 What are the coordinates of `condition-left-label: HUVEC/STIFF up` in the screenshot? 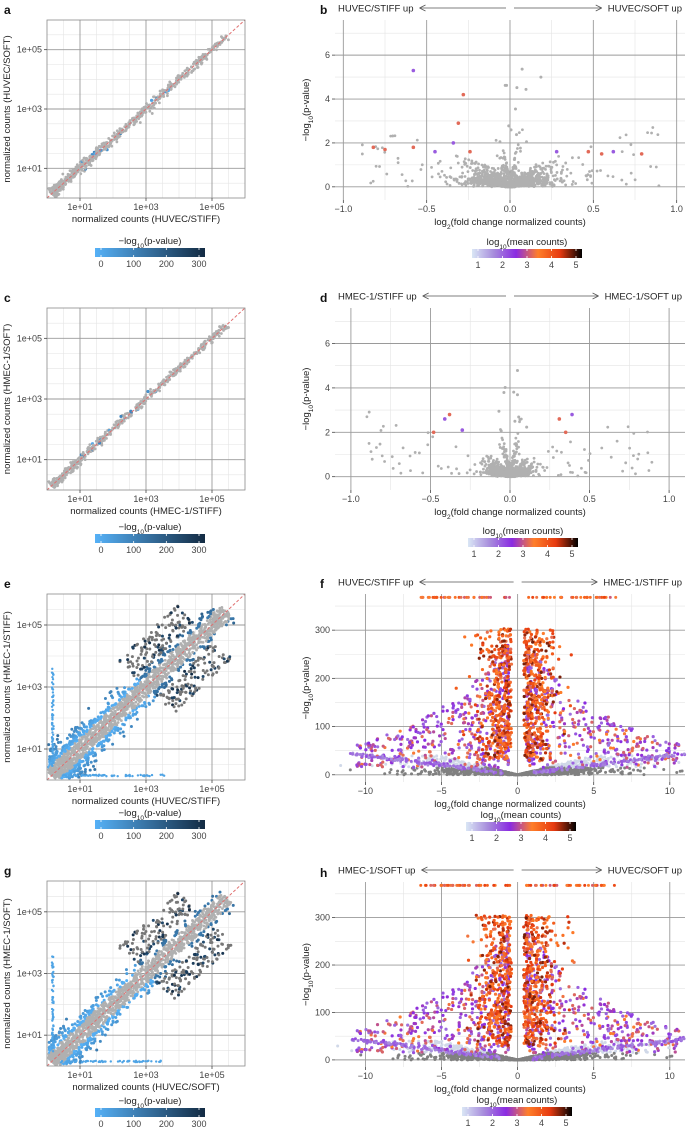 It's located at (376, 9).